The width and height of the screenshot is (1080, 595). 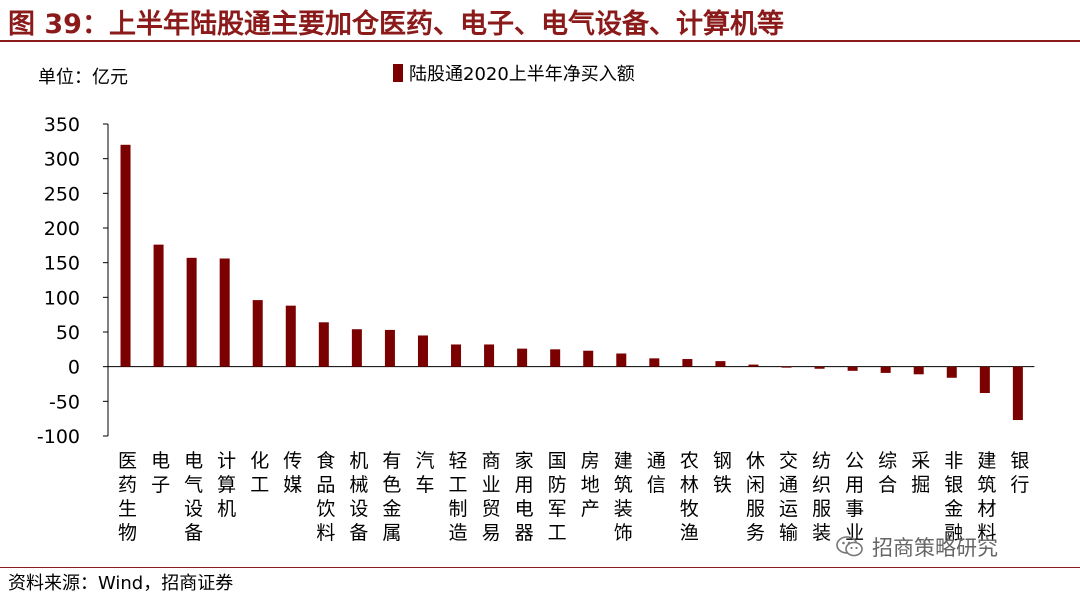 What do you see at coordinates (986, 497) in the screenshot?
I see `x-tick-label: 建筑材料` at bounding box center [986, 497].